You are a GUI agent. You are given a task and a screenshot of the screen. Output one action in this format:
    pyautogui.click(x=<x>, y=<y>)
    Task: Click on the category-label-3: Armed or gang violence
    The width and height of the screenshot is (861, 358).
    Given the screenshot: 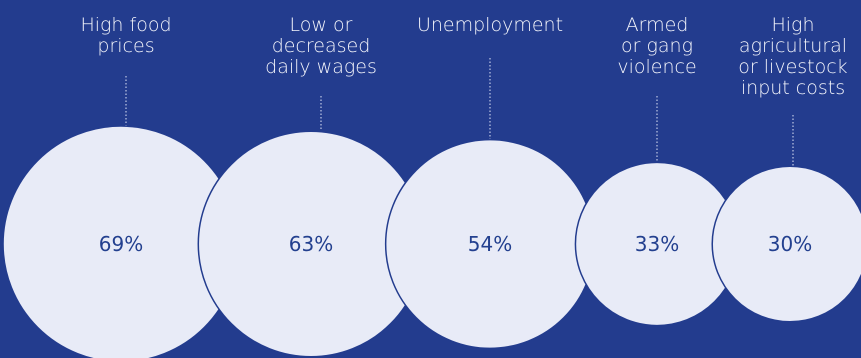 What is the action you would take?
    pyautogui.click(x=656, y=46)
    